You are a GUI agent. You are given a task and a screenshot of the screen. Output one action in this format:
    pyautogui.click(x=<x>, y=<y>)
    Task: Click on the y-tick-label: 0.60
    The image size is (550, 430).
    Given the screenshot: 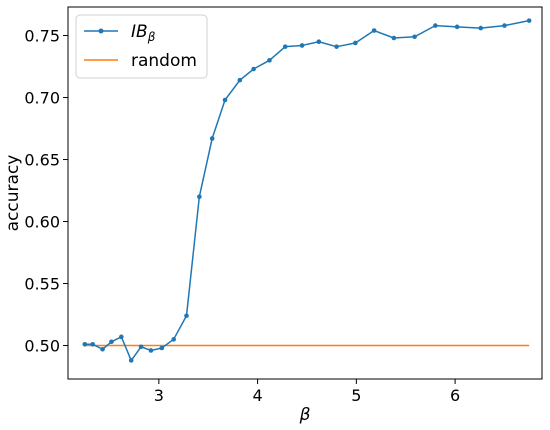 What is the action you would take?
    pyautogui.click(x=42, y=222)
    